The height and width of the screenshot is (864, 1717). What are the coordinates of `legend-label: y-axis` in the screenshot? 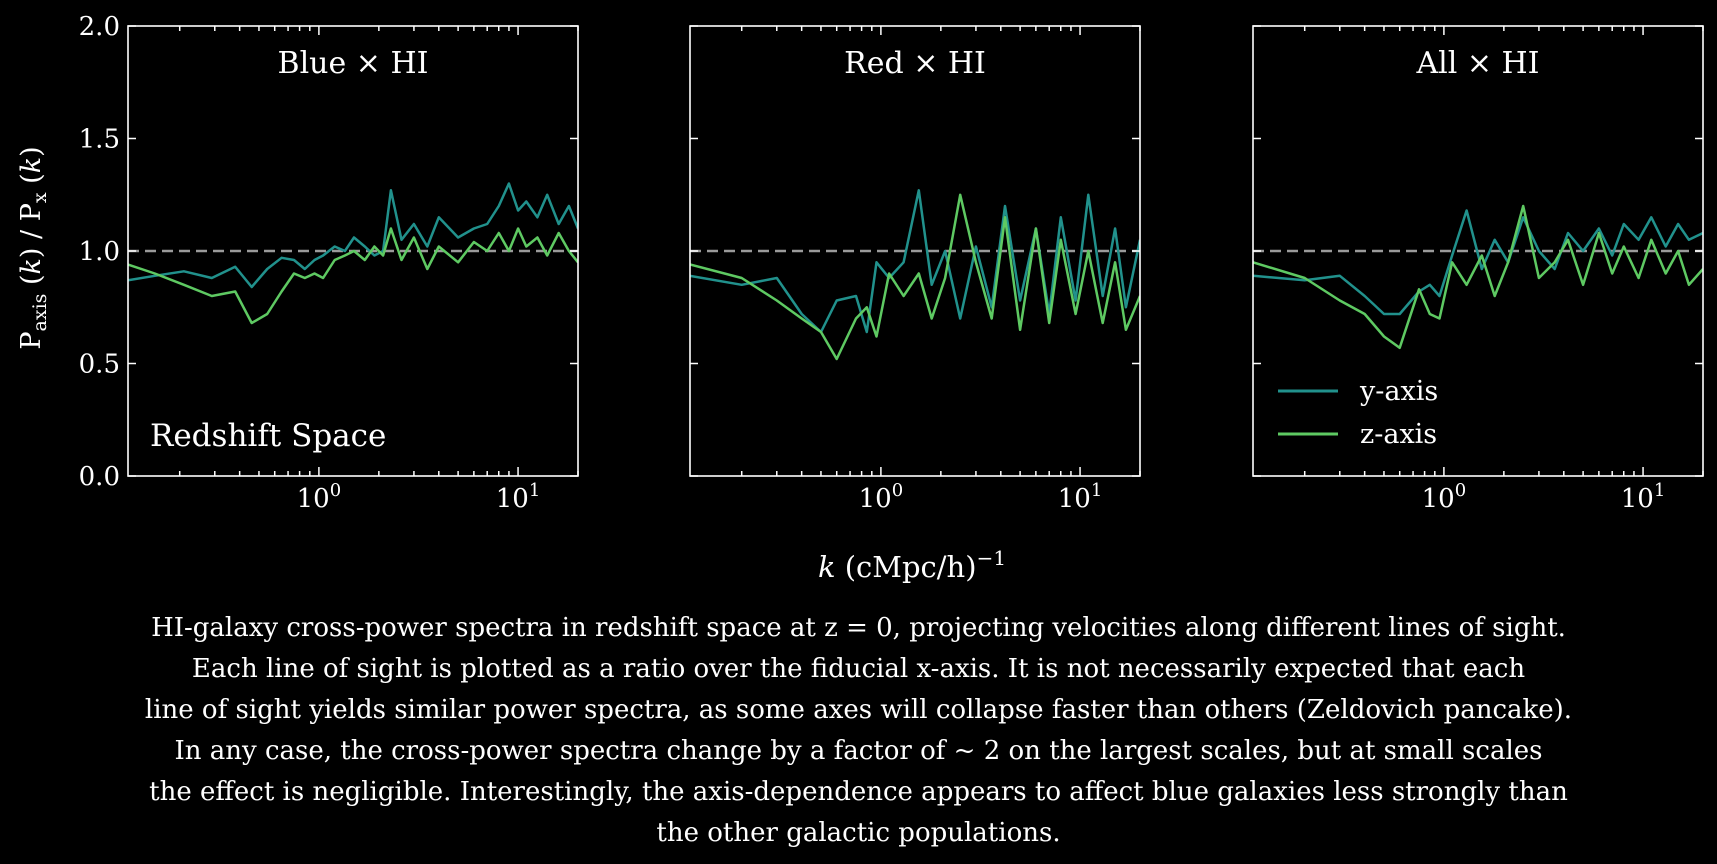 It's located at (1398, 391).